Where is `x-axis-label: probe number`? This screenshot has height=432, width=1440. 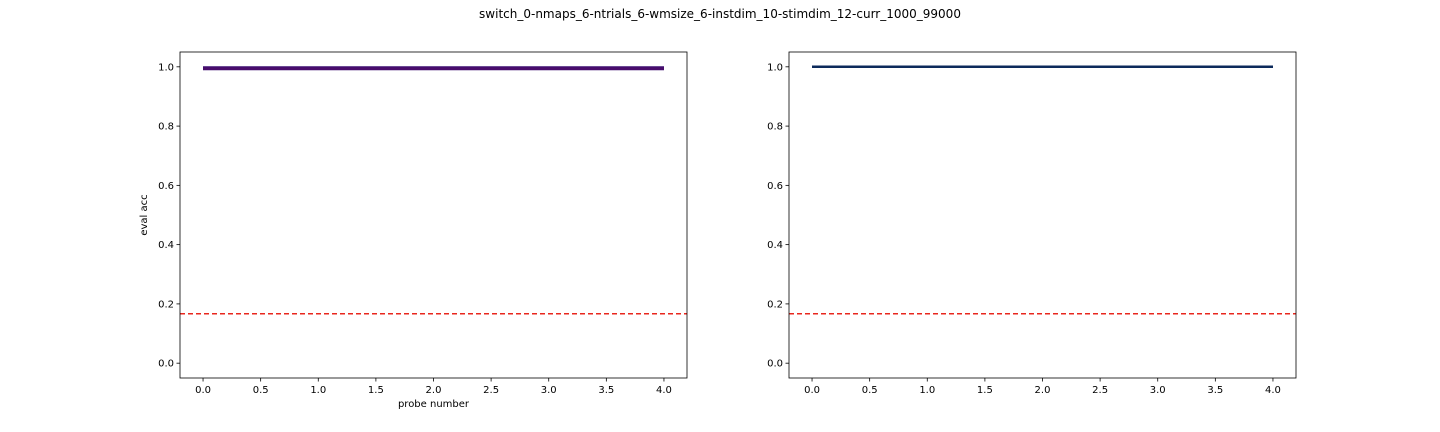 x-axis-label: probe number is located at coordinates (434, 404).